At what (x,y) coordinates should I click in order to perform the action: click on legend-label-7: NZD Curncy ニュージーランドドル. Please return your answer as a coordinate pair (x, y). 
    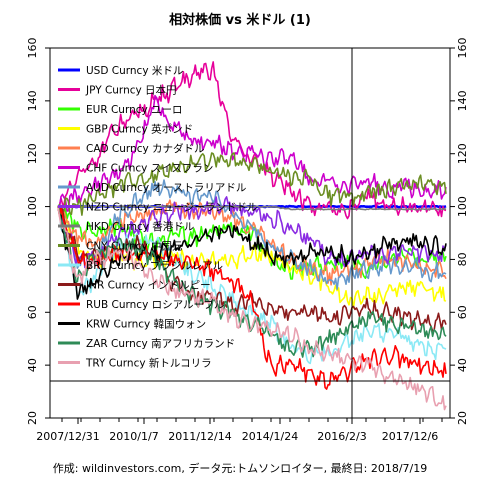
    Looking at the image, I should click on (171, 208).